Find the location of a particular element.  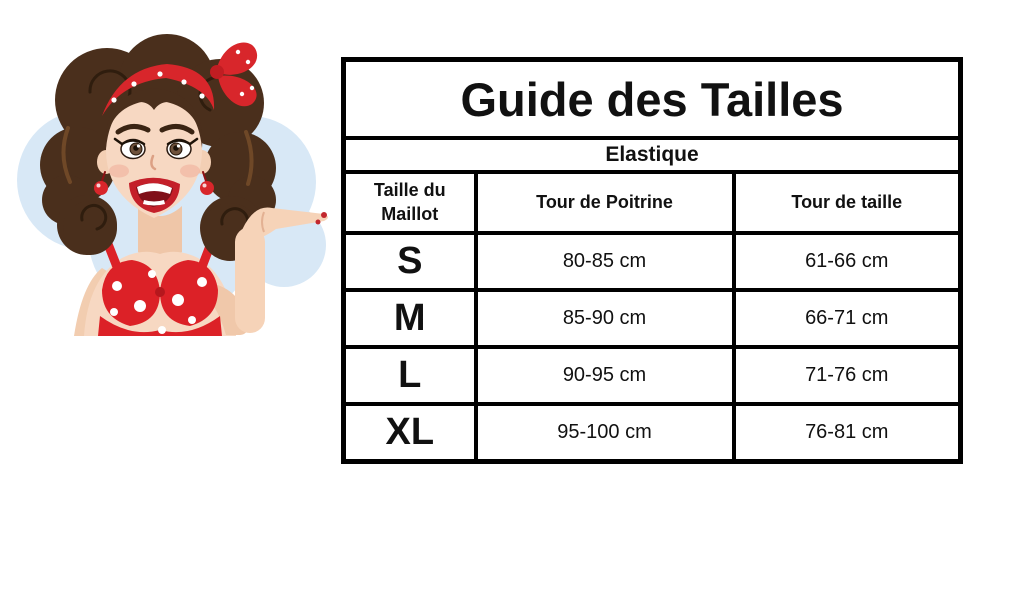

hair-highlights is located at coordinates (157, 156).